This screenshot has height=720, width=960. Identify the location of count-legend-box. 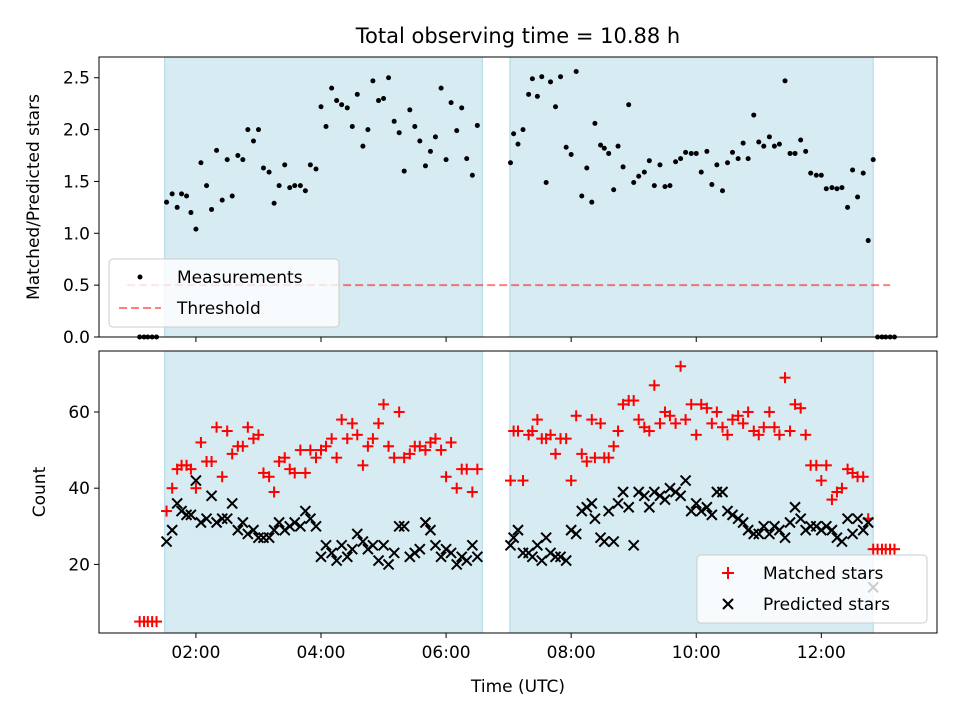
(812, 589).